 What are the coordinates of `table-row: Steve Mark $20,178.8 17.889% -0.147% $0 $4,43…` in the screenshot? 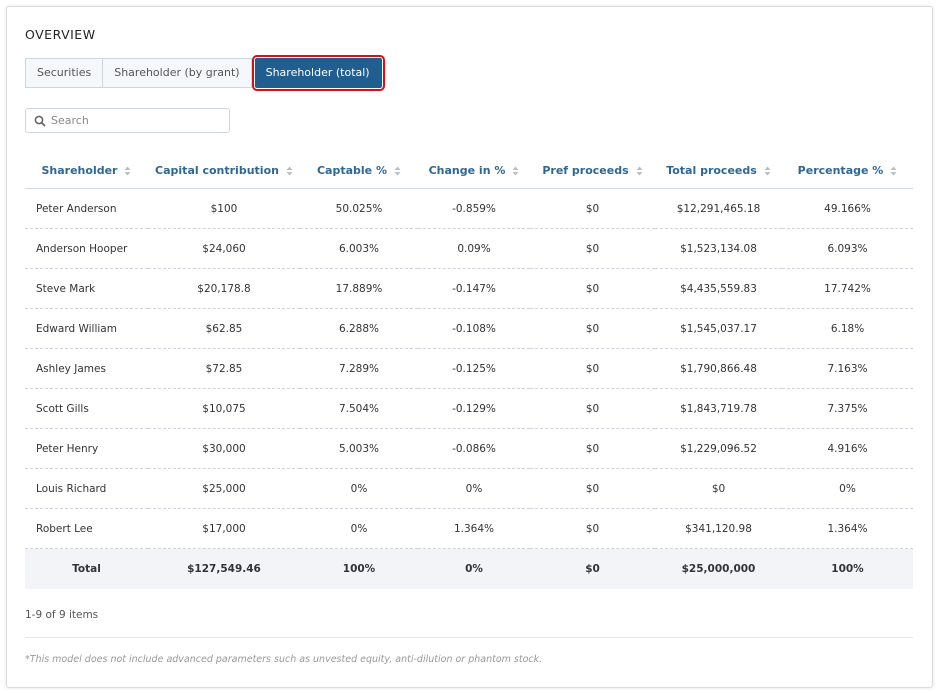 It's located at (469, 288).